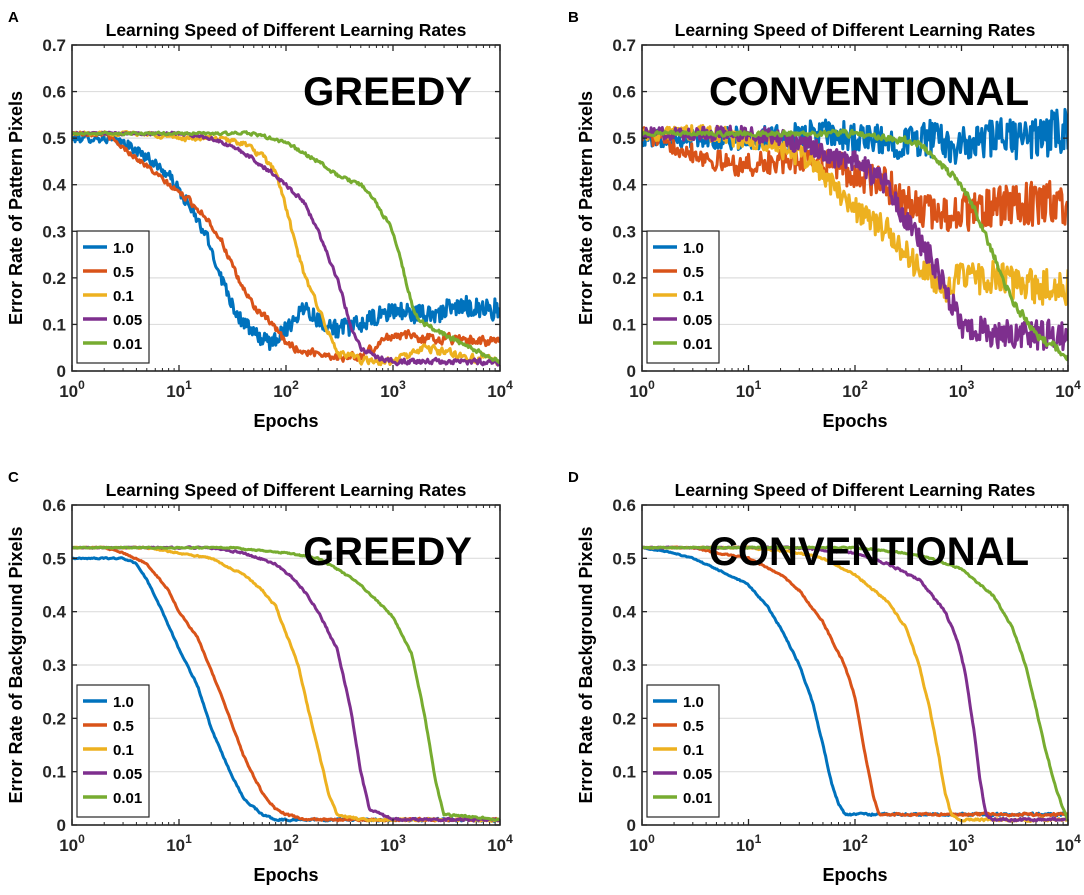 The width and height of the screenshot is (1084, 895). What do you see at coordinates (13, 477) in the screenshot?
I see `panel-letter: C` at bounding box center [13, 477].